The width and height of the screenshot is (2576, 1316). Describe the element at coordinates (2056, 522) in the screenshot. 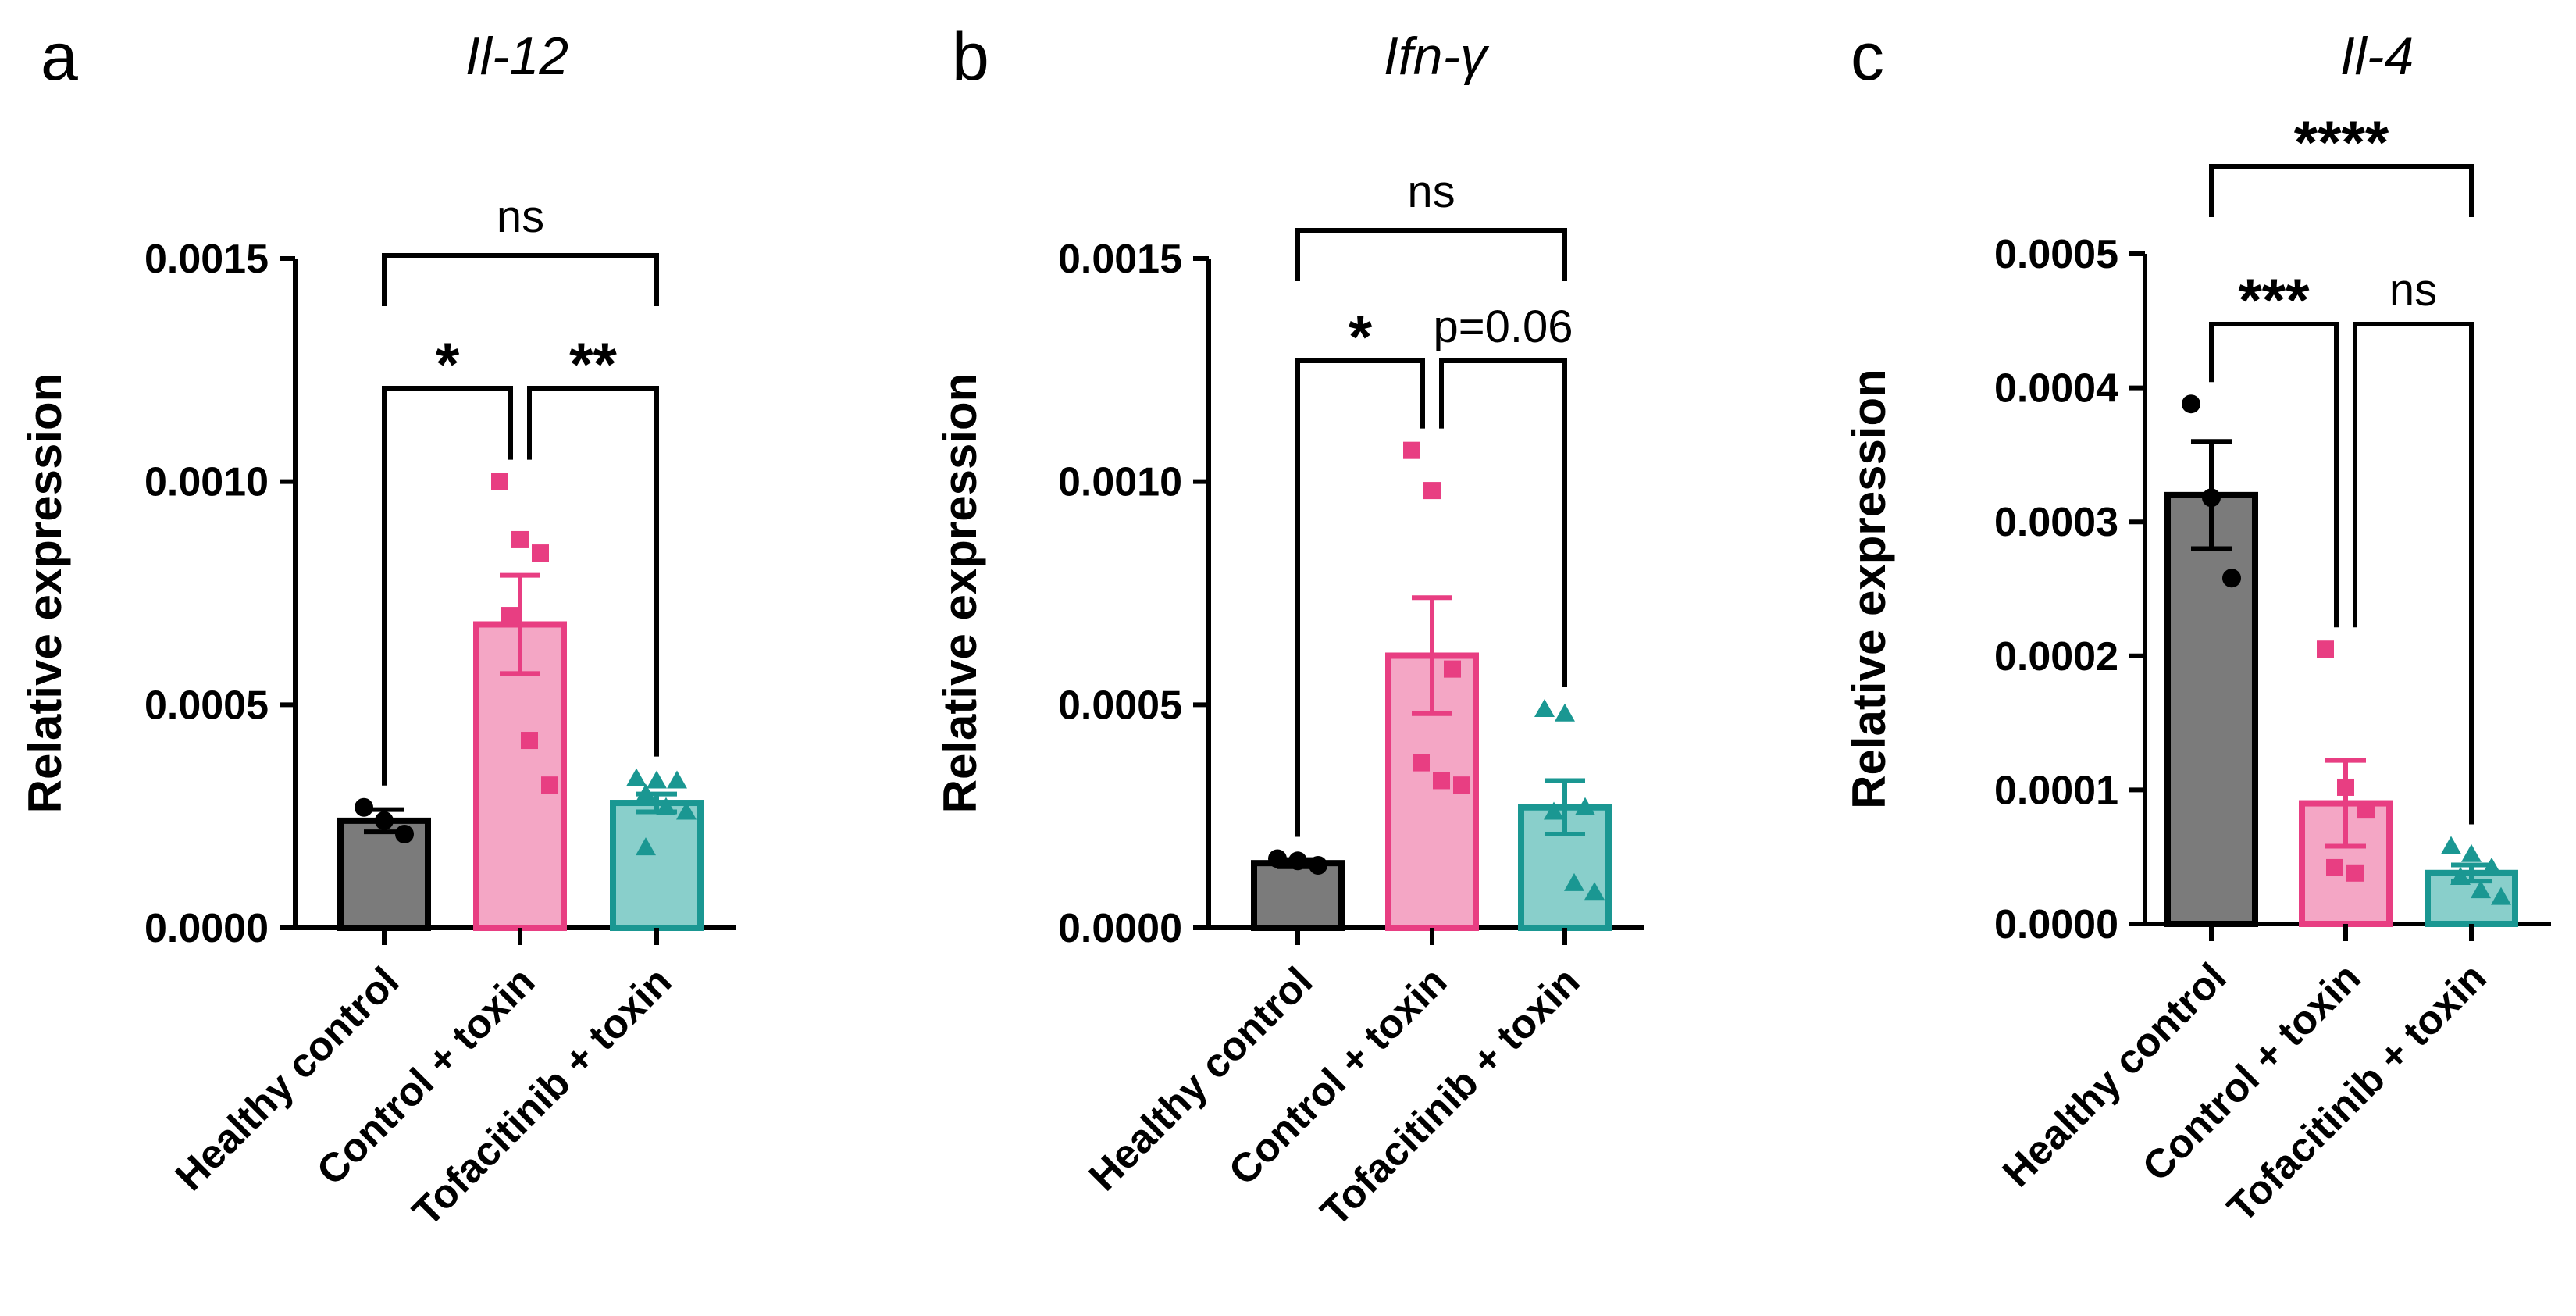

I see `y-tick-label: 0.0003` at that location.